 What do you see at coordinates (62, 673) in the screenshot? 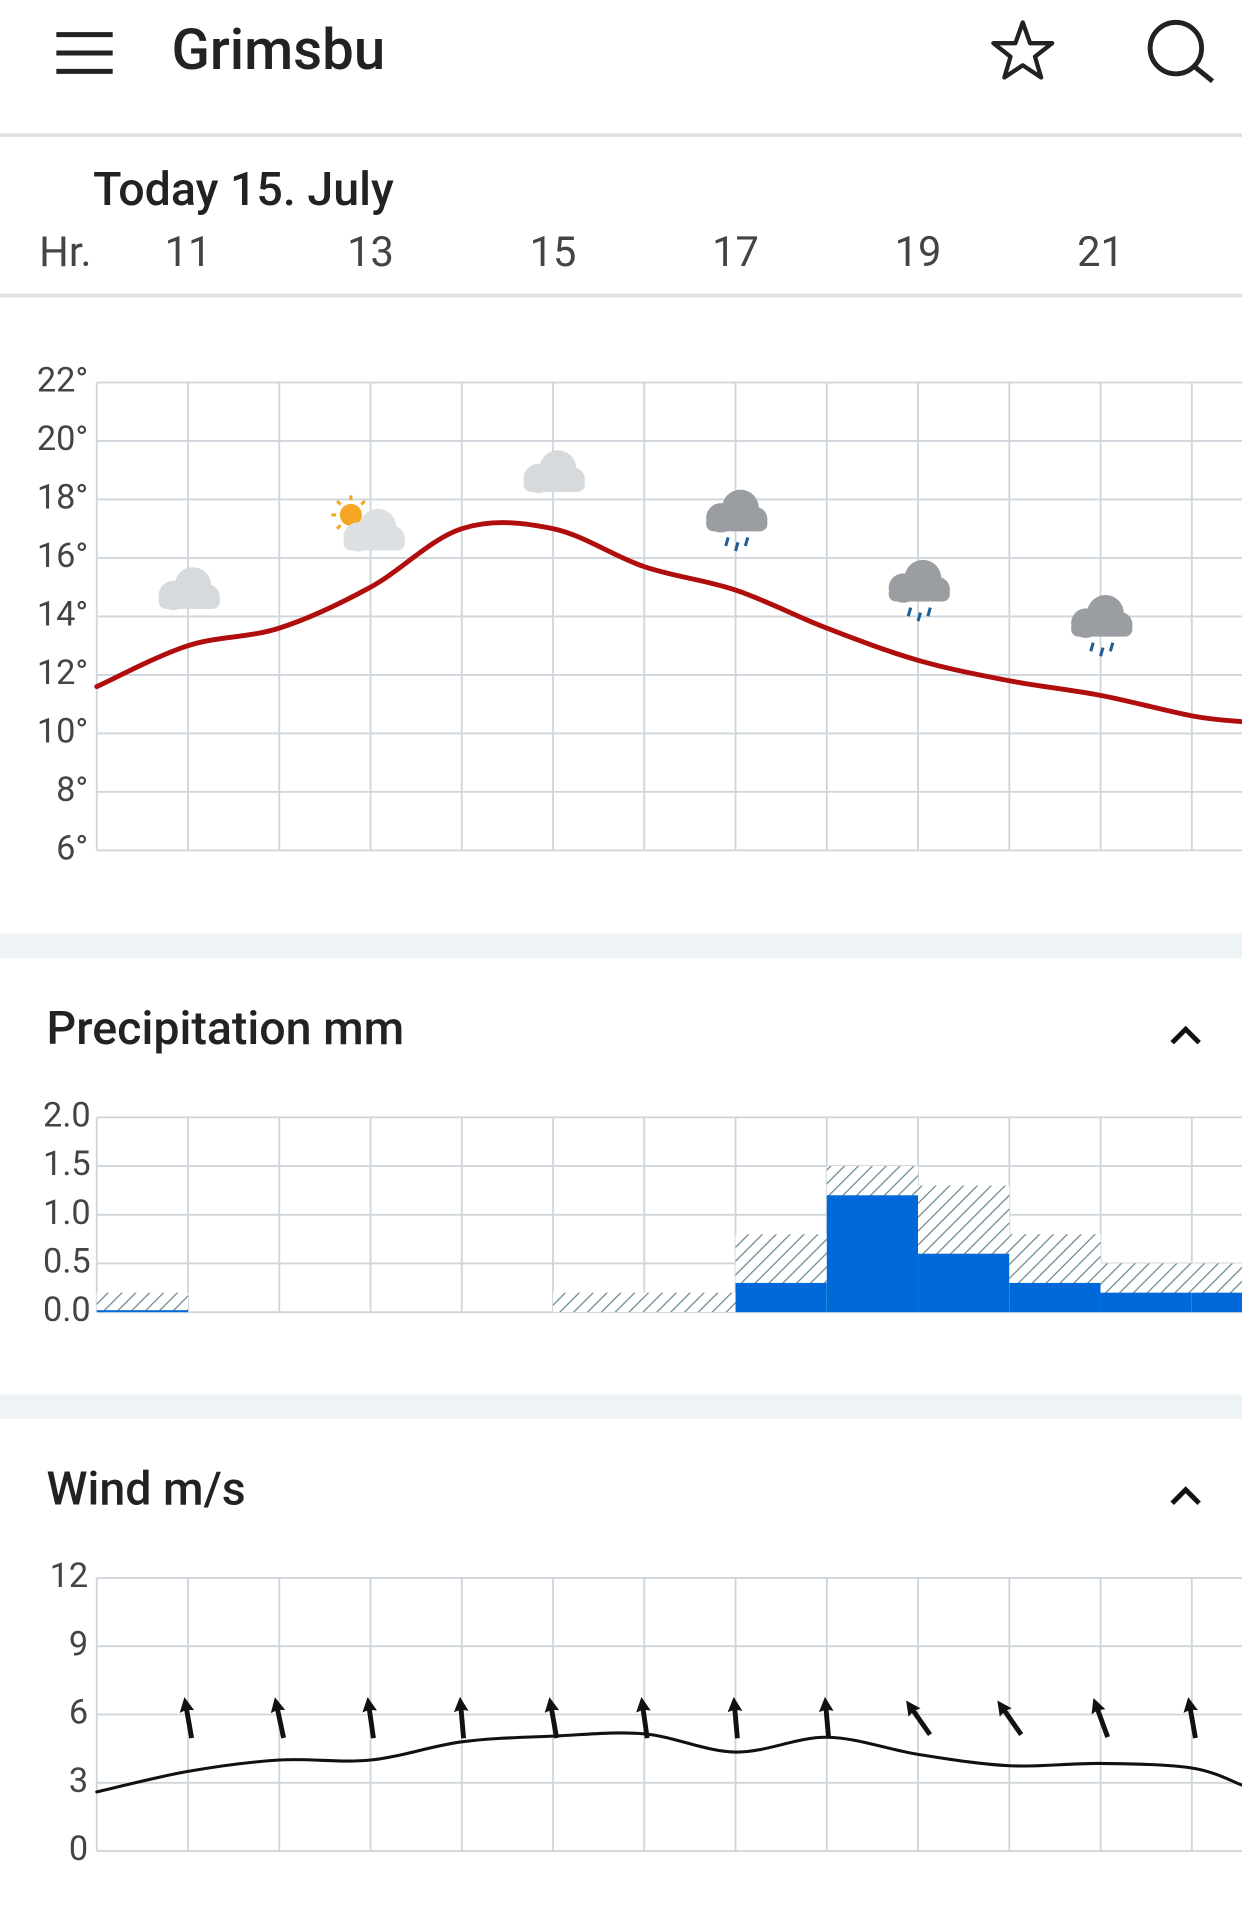
I see `y-tick-label: 12°` at bounding box center [62, 673].